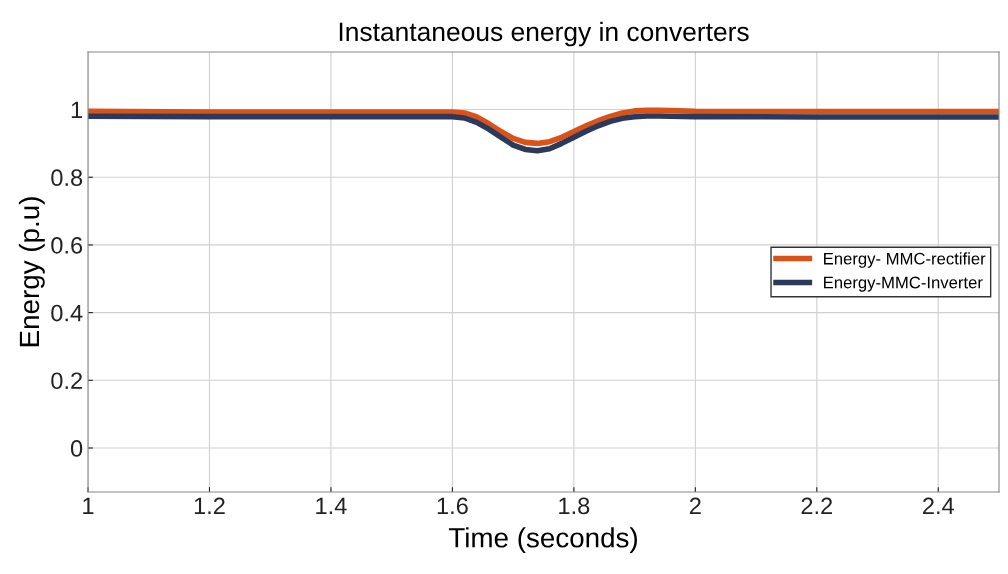  Describe the element at coordinates (76, 110) in the screenshot. I see `y-tick-label: 1` at that location.